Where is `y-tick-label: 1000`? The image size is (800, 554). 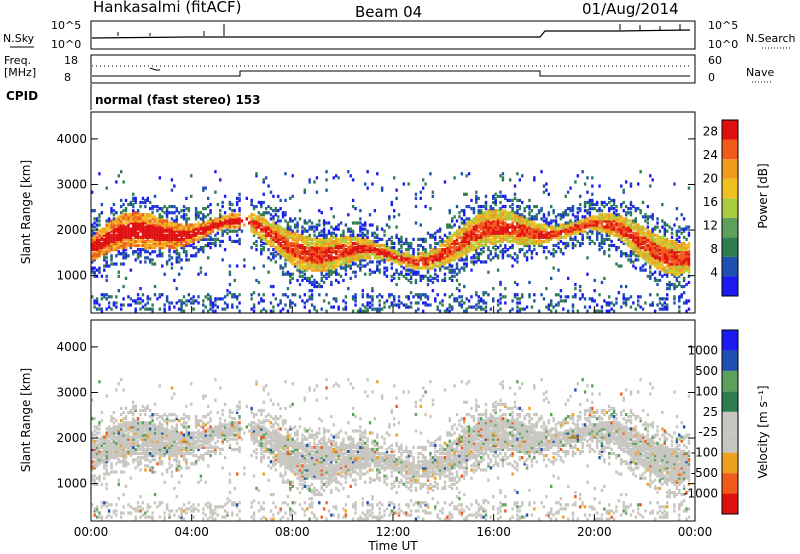
y-tick-label: 1000 is located at coordinates (71, 276).